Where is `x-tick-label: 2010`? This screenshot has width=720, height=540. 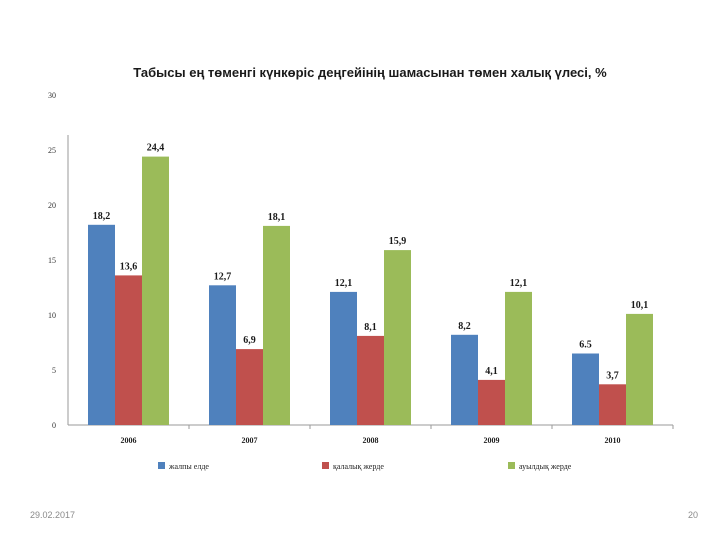
x-tick-label: 2010 is located at coordinates (613, 440).